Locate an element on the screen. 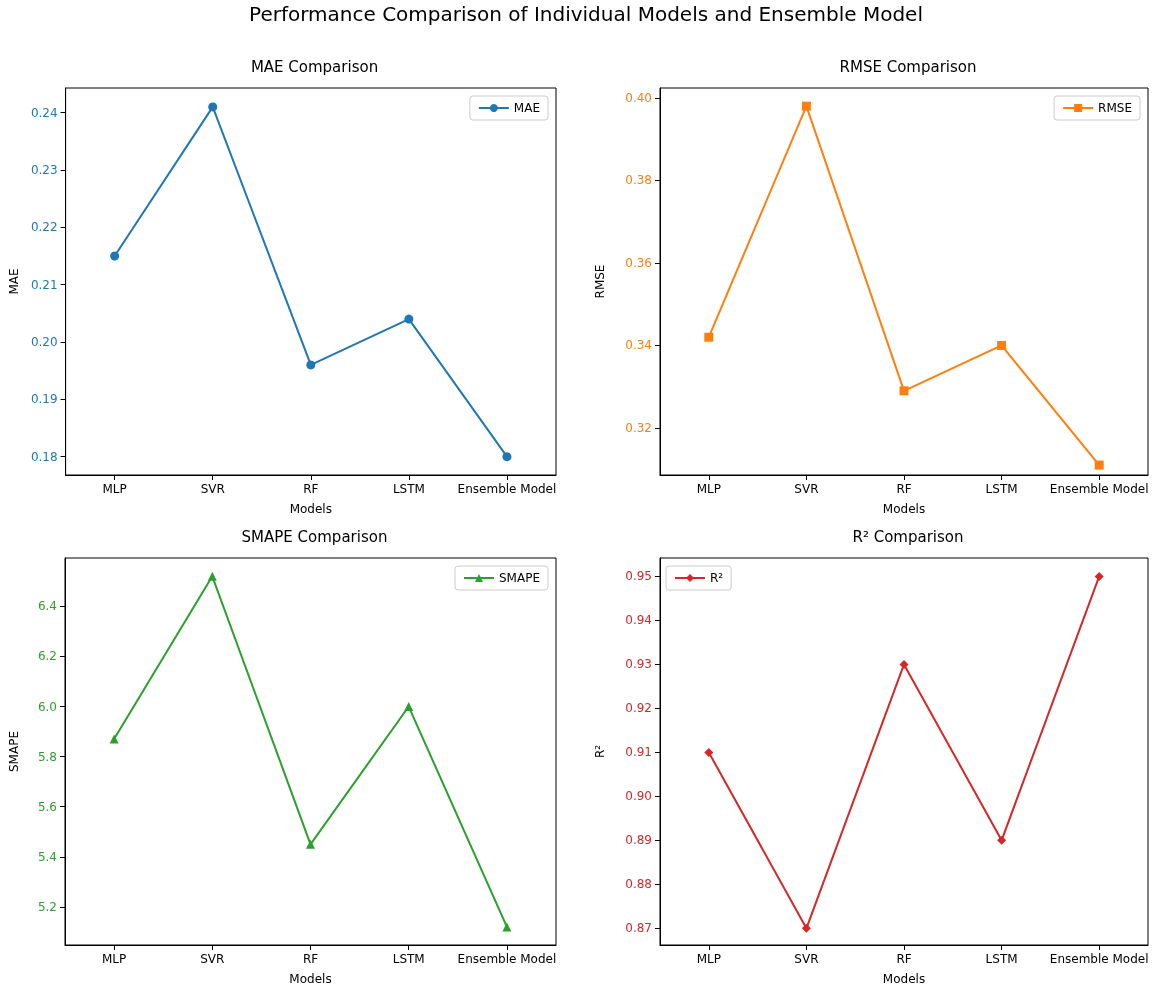 This screenshot has width=1172, height=993. y-tick-label: 0.94 is located at coordinates (638, 620).